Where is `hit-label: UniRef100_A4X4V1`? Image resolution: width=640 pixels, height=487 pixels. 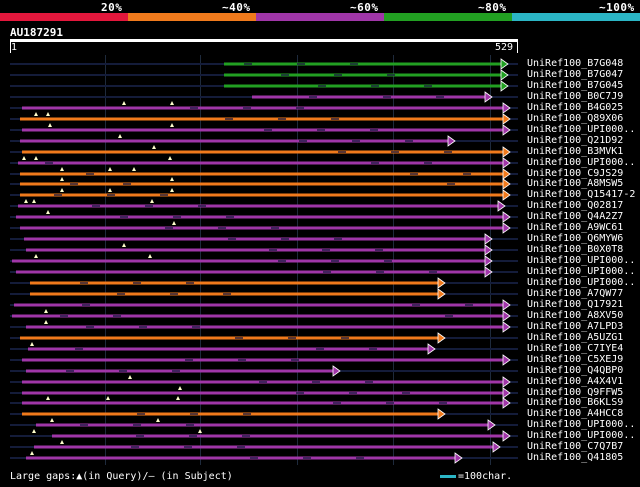 hit-label: UniRef100_A4X4V1 is located at coordinates (575, 381).